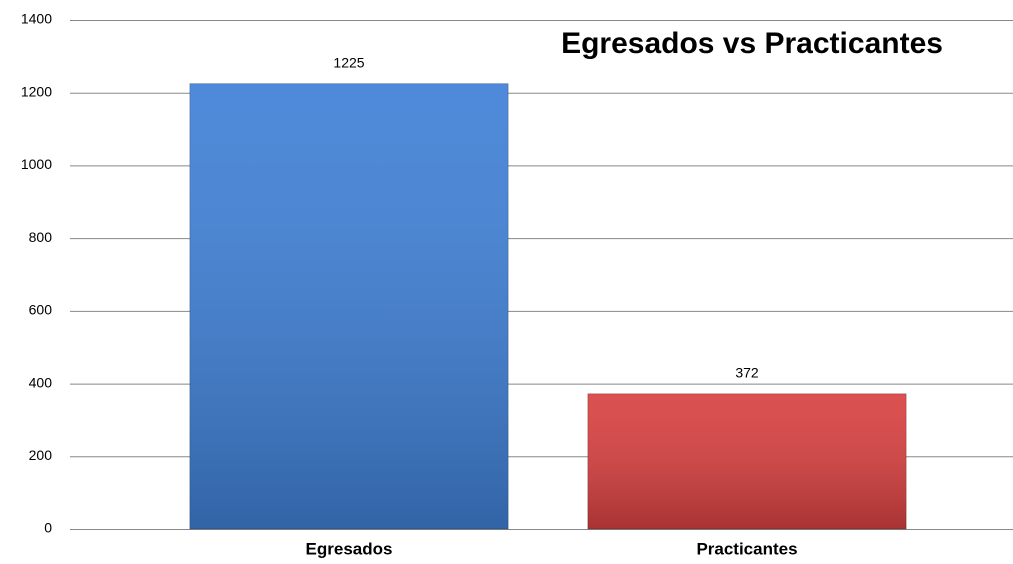 This screenshot has height=564, width=1013. I want to click on y-tick-label: 1000, so click(36, 164).